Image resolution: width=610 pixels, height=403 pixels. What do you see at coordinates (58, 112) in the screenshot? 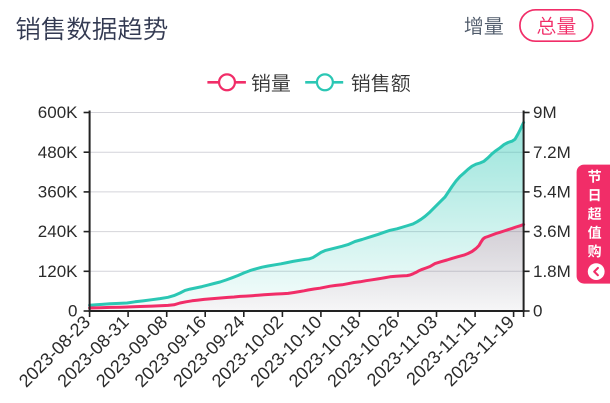
I see `svg-text: 600K` at bounding box center [58, 112].